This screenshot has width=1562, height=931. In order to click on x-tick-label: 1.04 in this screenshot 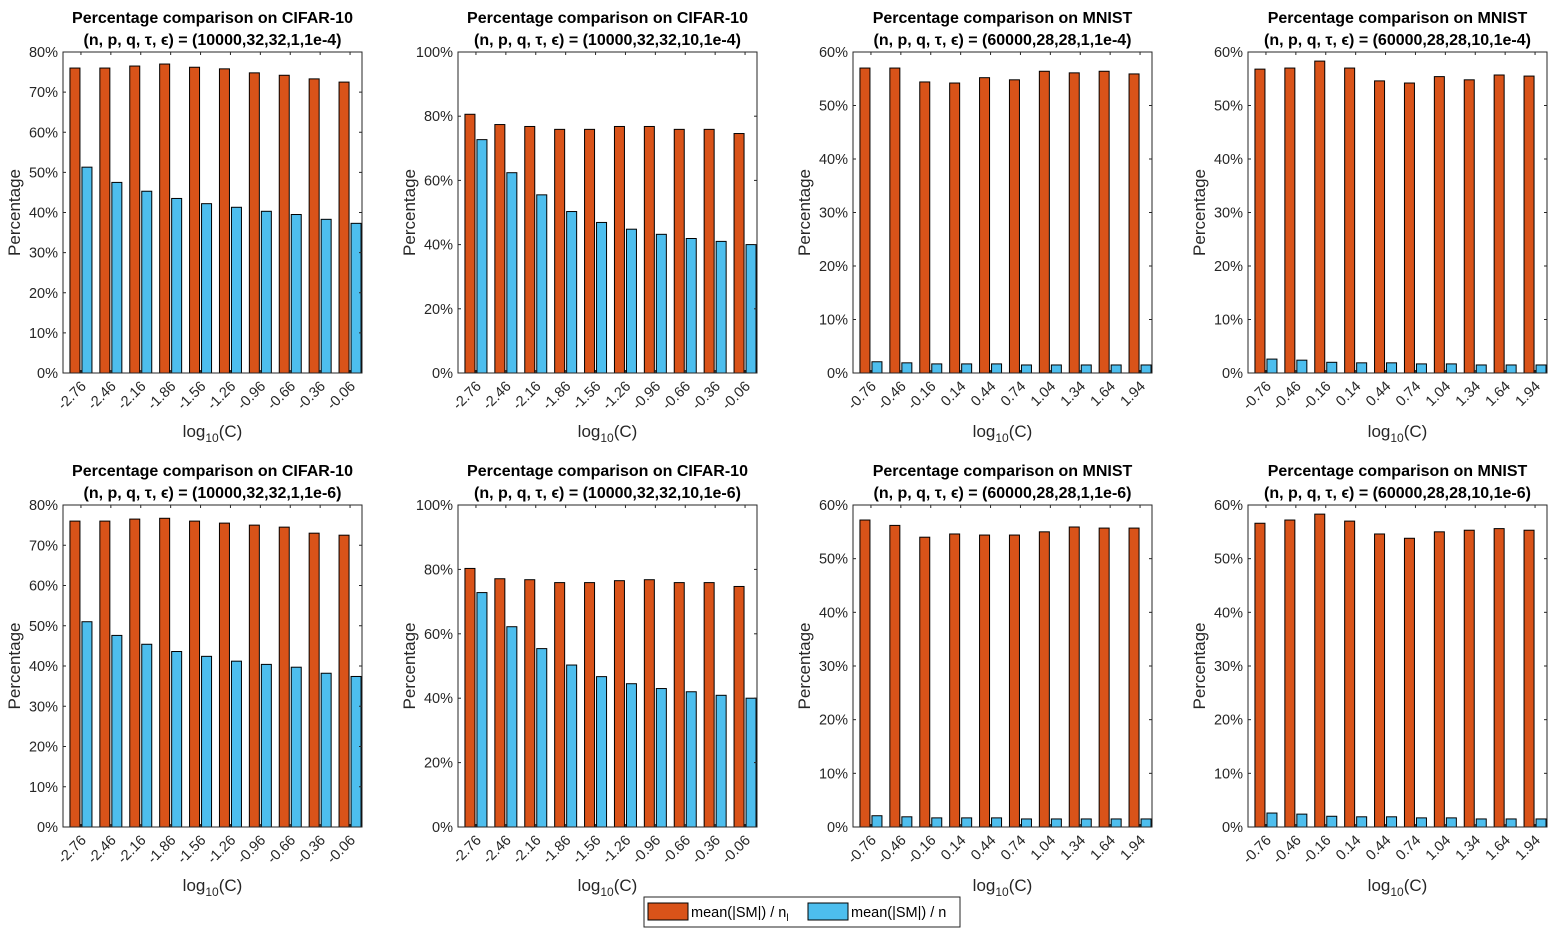, I will do `click(1043, 848)`.